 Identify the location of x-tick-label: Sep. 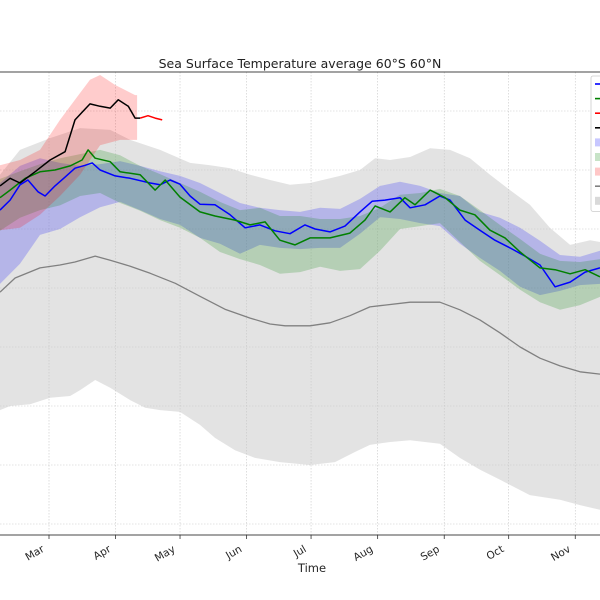
(430, 553).